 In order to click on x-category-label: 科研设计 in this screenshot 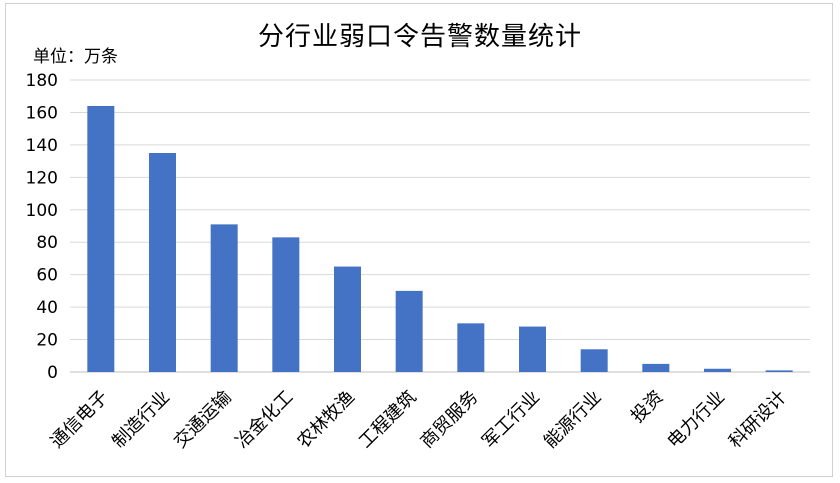, I will do `click(758, 420)`.